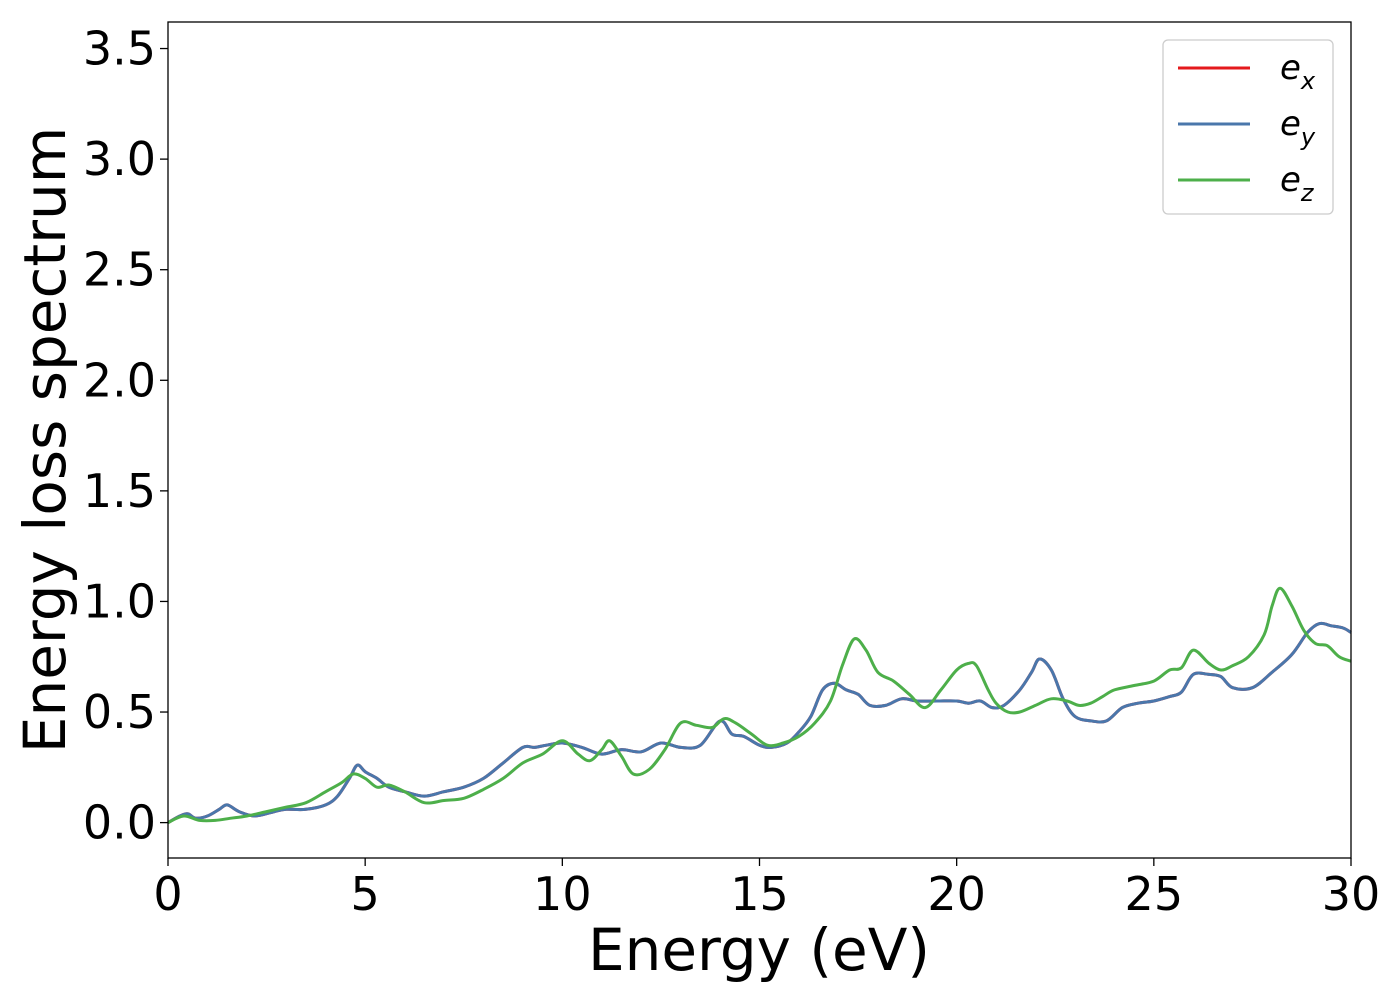 The width and height of the screenshot is (1400, 1000). I want to click on x-axis-ticks: 0 5 10 15 20 25 30, so click(766, 889).